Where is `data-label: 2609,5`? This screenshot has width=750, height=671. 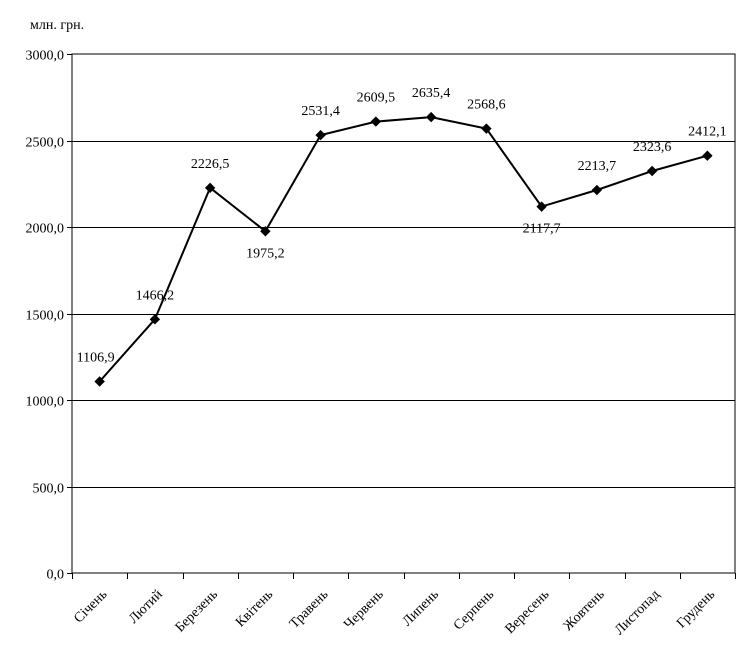
data-label: 2609,5 is located at coordinates (376, 98).